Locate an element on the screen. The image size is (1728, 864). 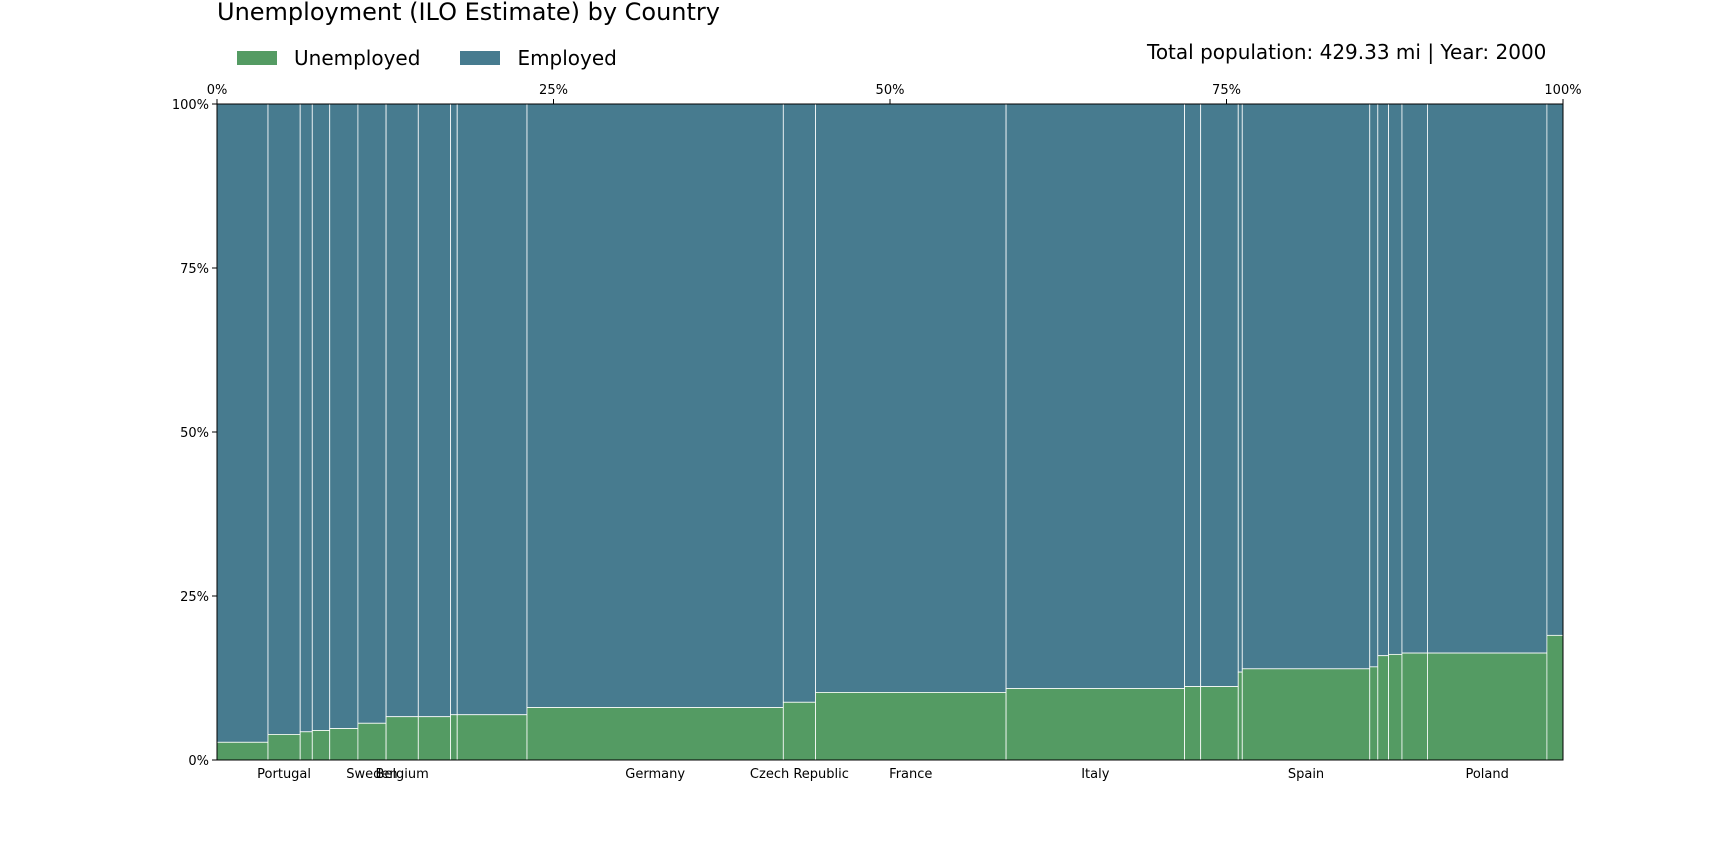
x-label-country-12: France is located at coordinates (910, 774).